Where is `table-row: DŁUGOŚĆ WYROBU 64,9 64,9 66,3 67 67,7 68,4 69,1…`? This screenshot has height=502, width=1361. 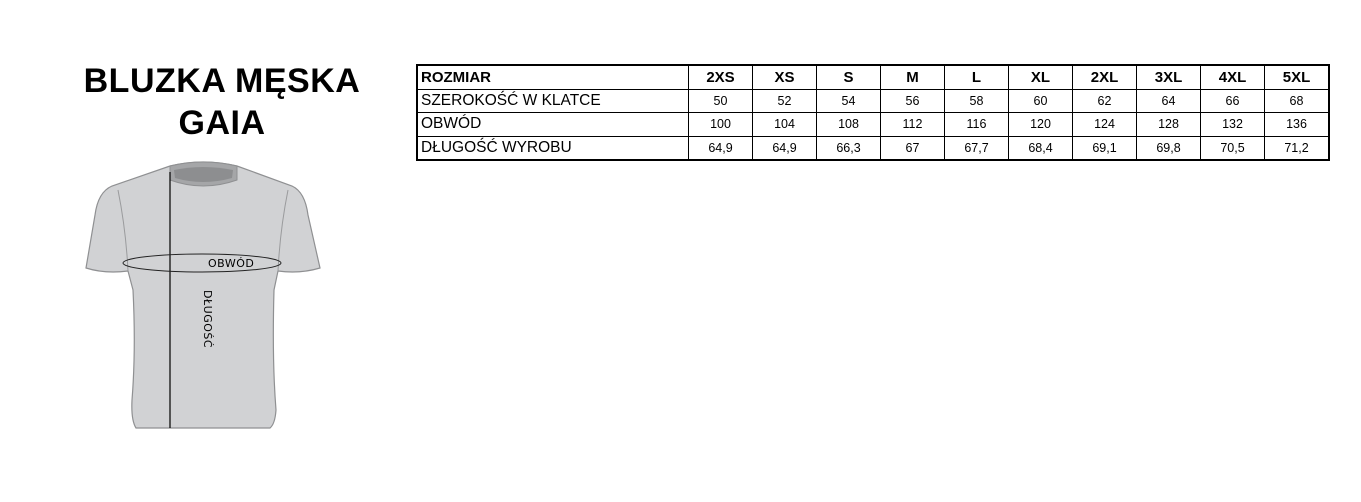 table-row: DŁUGOŚĆ WYROBU 64,9 64,9 66,3 67 67,7 68,4 69,1… is located at coordinates (873, 148).